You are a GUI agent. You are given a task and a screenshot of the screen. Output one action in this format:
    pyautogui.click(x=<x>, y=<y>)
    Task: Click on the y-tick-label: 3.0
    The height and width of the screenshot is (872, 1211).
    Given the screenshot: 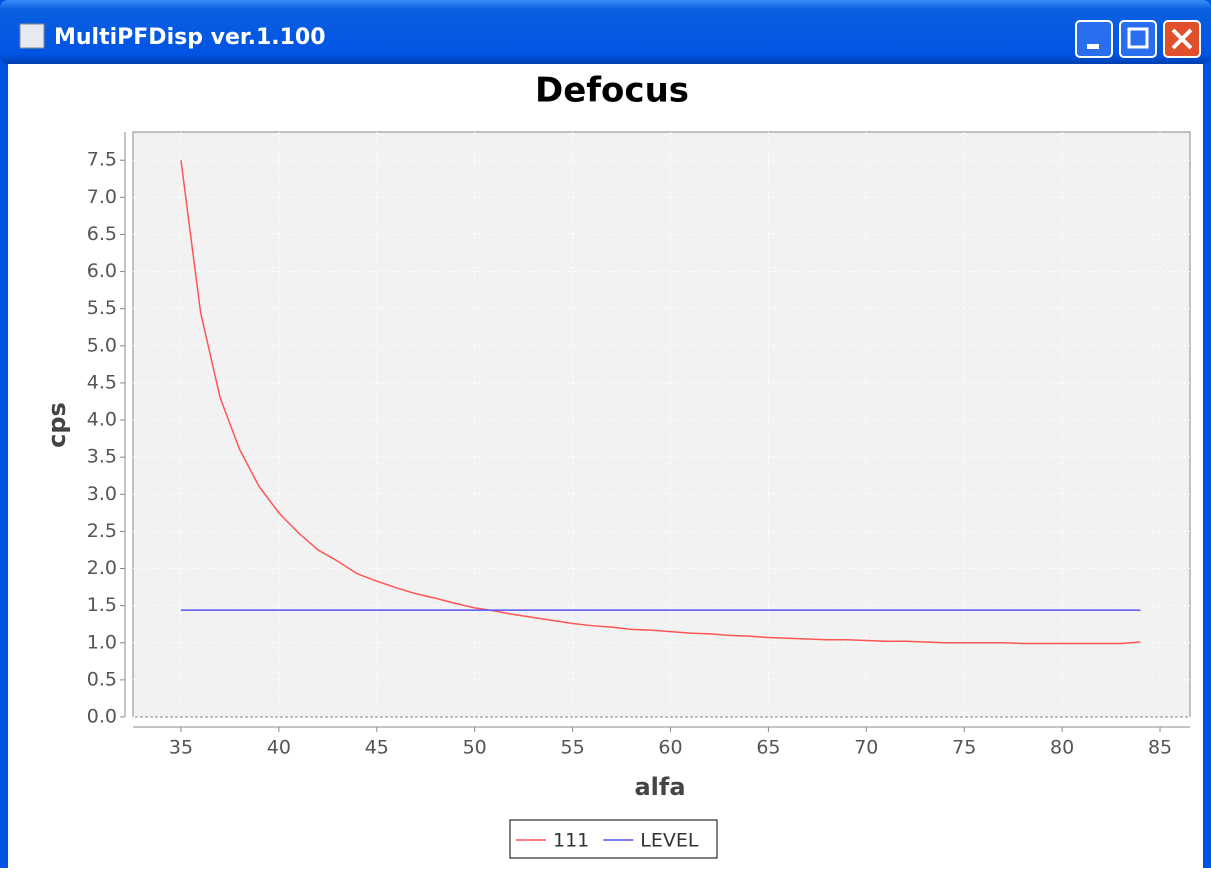 What is the action you would take?
    pyautogui.click(x=102, y=494)
    